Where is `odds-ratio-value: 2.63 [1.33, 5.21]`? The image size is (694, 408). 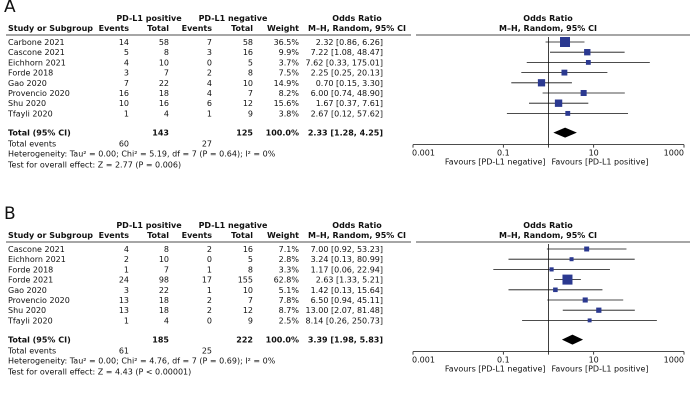 odds-ratio-value: 2.63 [1.33, 5.21] is located at coordinates (349, 280).